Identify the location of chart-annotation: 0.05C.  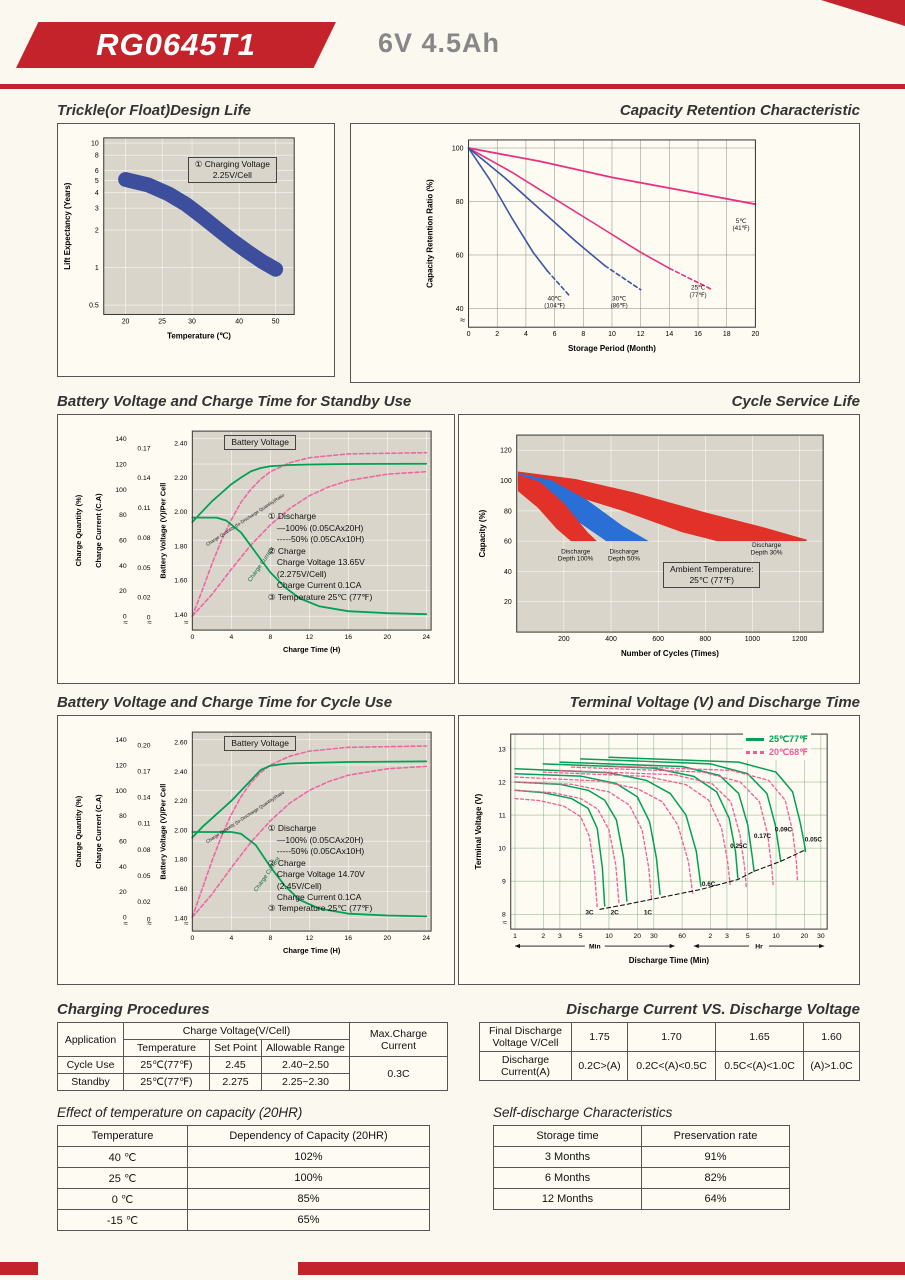
(814, 840).